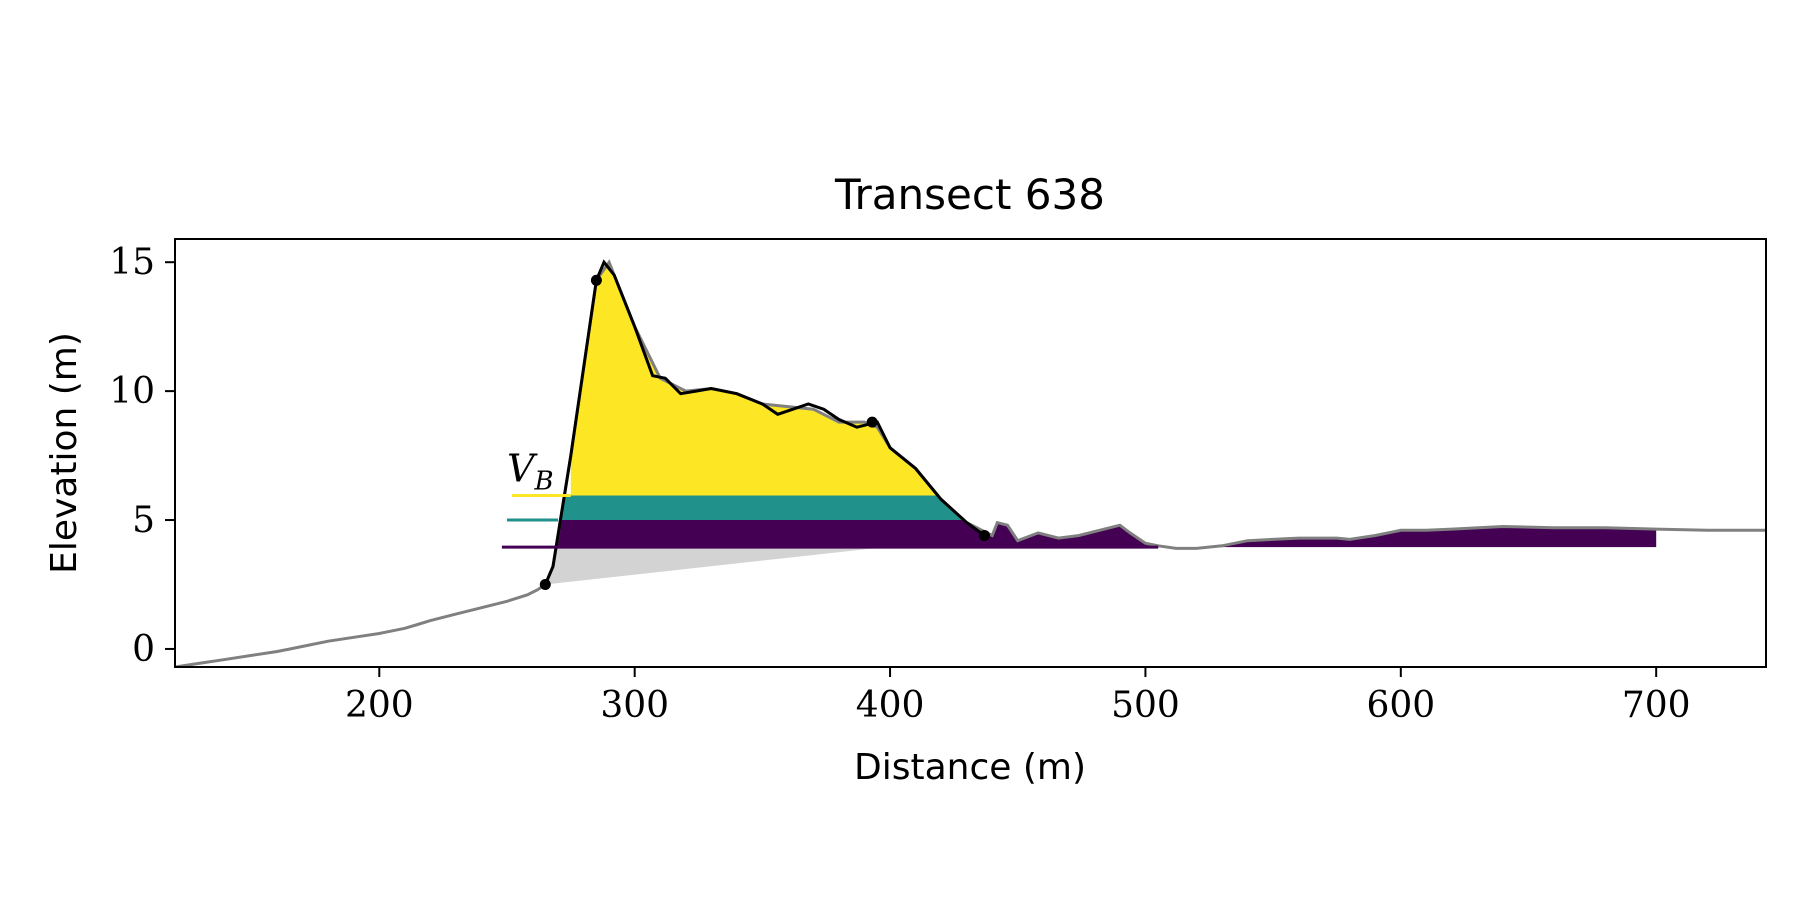 The height and width of the screenshot is (900, 1800). I want to click on x-tick-label: 700, so click(1656, 705).